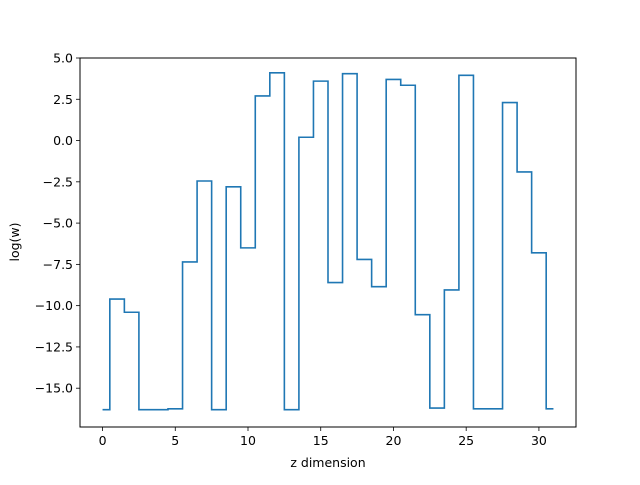 This screenshot has width=640, height=485. I want to click on y-tick-label: −7.5, so click(58, 264).